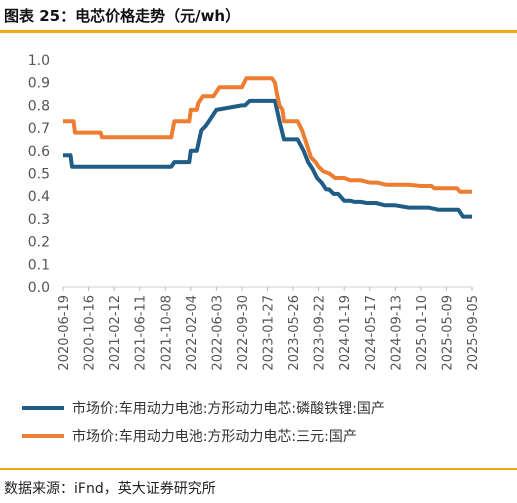 This screenshot has width=517, height=503. What do you see at coordinates (64, 333) in the screenshot?
I see `x-tick-label: 2020-06-19` at bounding box center [64, 333].